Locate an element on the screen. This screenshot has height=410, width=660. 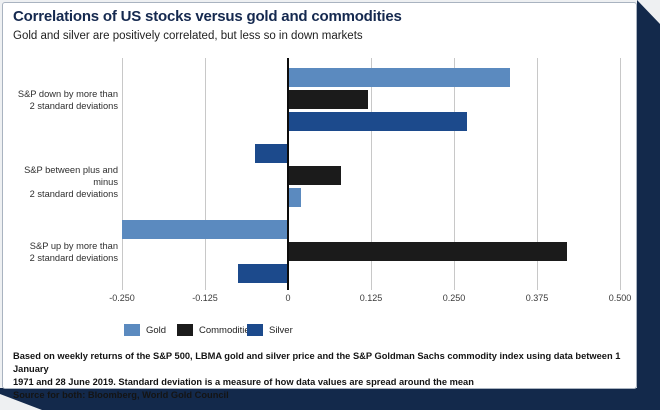
gridline-0.375 is located at coordinates (537, 174).